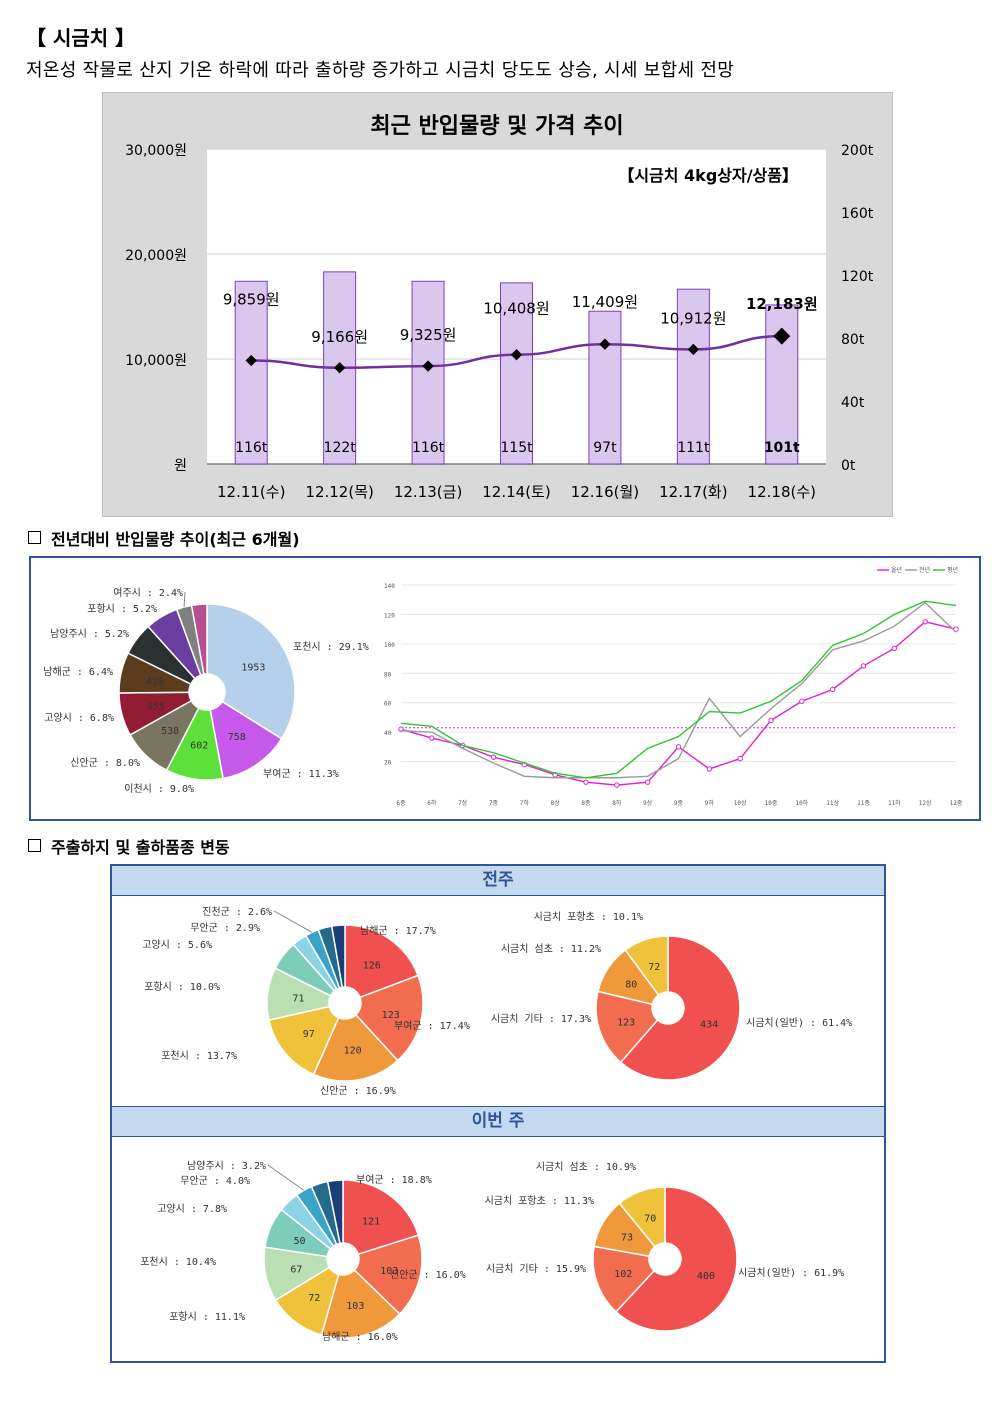 Image resolution: width=992 pixels, height=1403 pixels. I want to click on right-axis-tick: 160t, so click(857, 214).